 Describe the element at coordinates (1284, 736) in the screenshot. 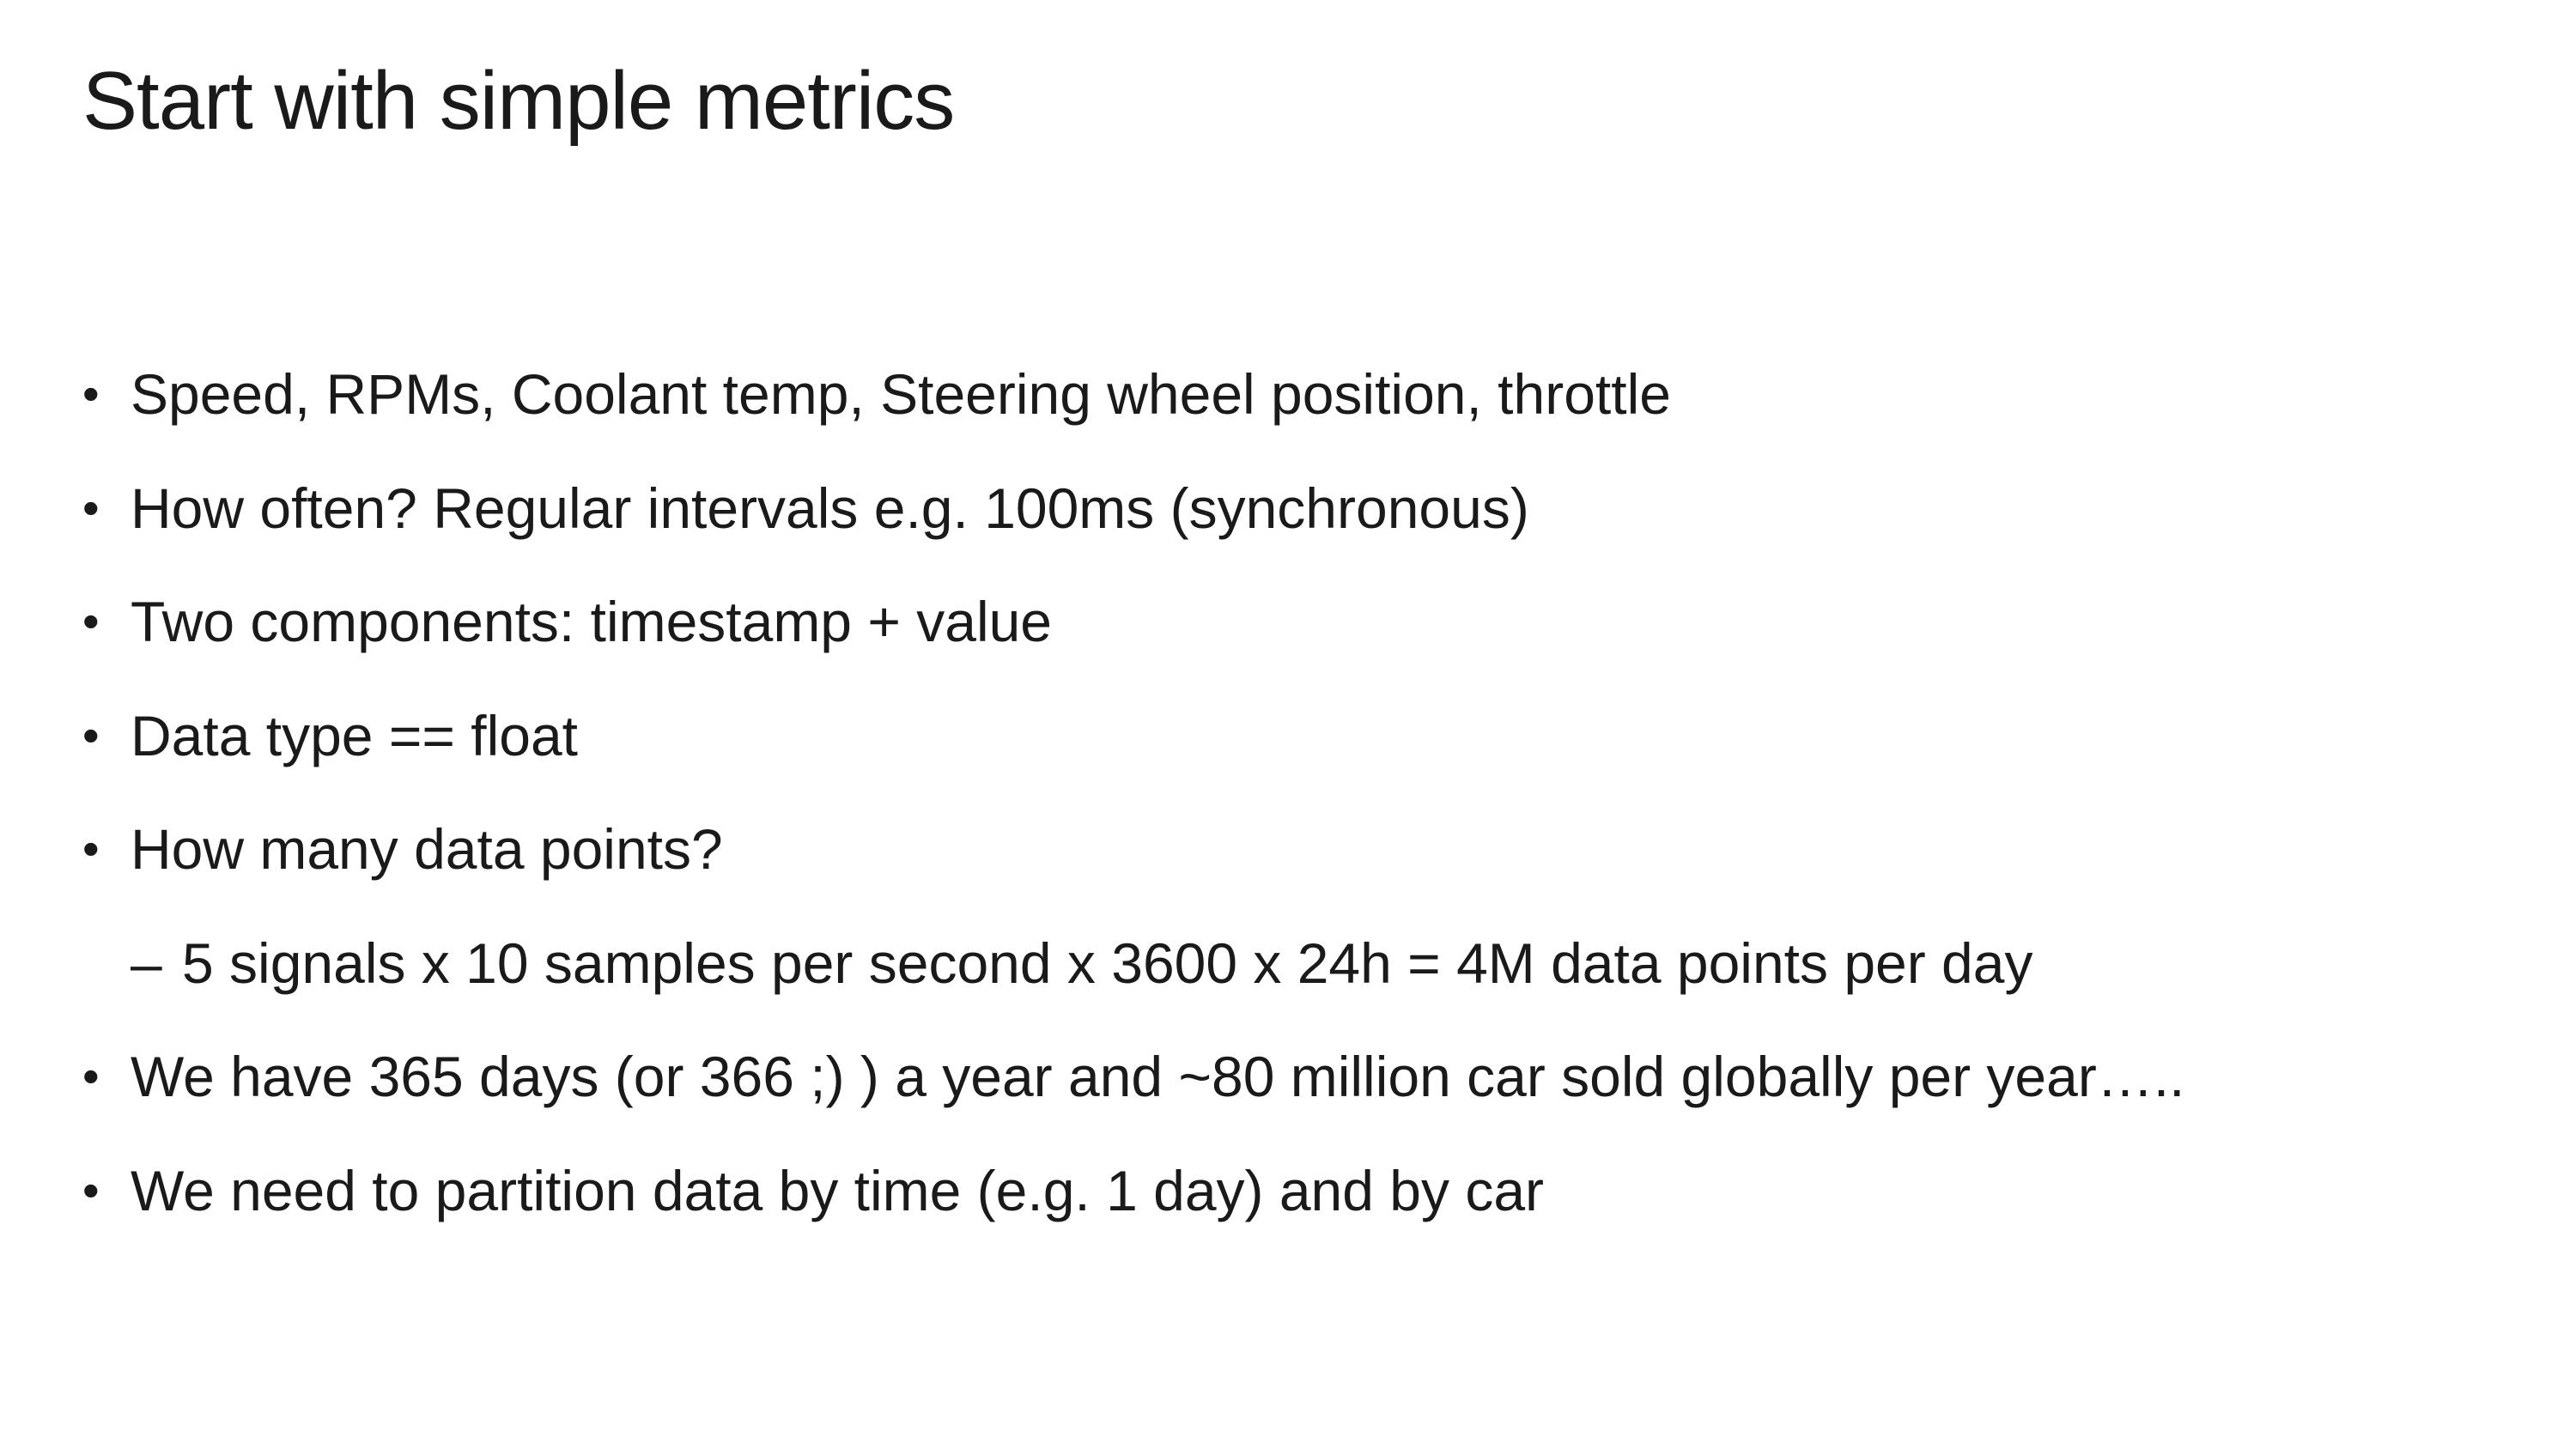

I see `bullet-item: • Data type == float` at that location.